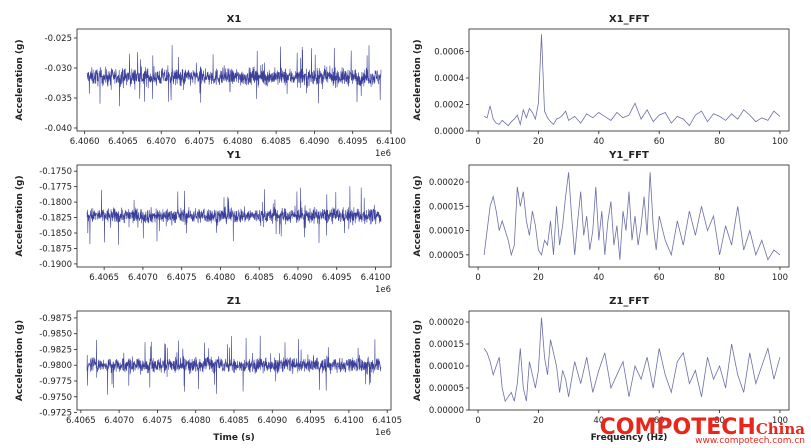 Image resolution: width=811 pixels, height=448 pixels. What do you see at coordinates (446, 411) in the screenshot?
I see `y-tick-label: 0.00000` at bounding box center [446, 411].